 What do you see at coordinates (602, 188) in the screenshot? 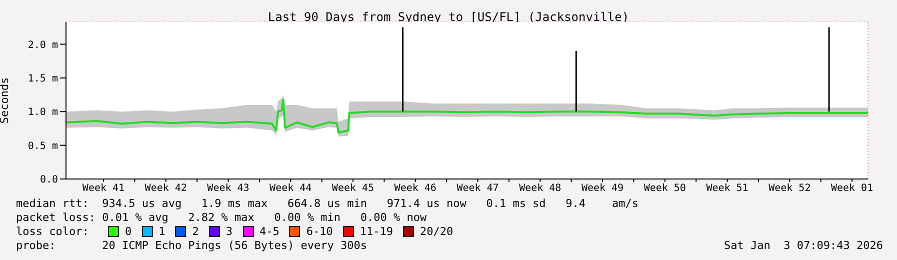
I see `x-tick-label: Week 49` at bounding box center [602, 188].